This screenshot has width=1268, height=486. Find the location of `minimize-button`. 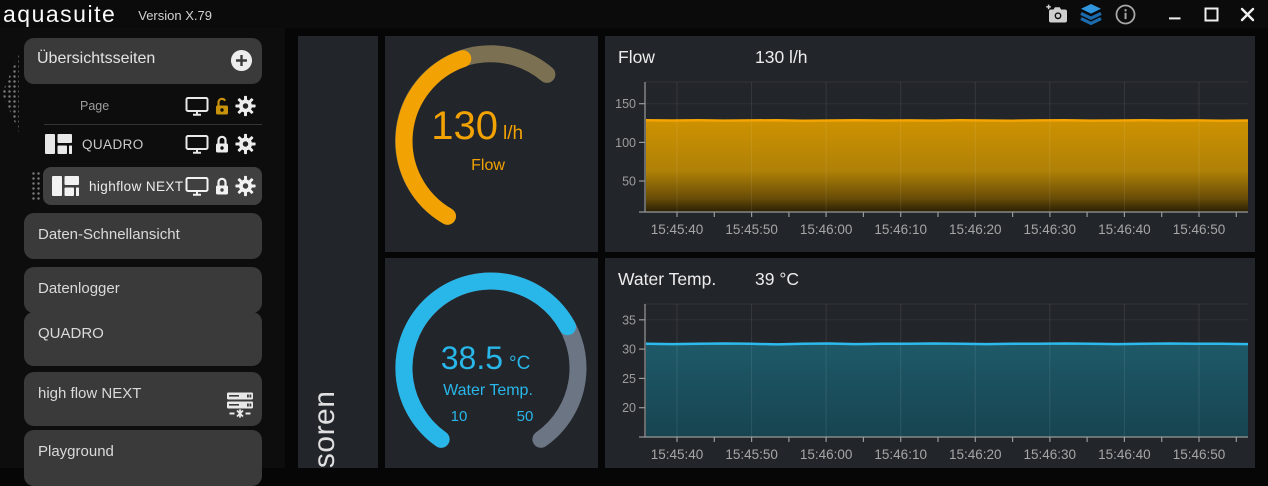

minimize-button is located at coordinates (1175, 14).